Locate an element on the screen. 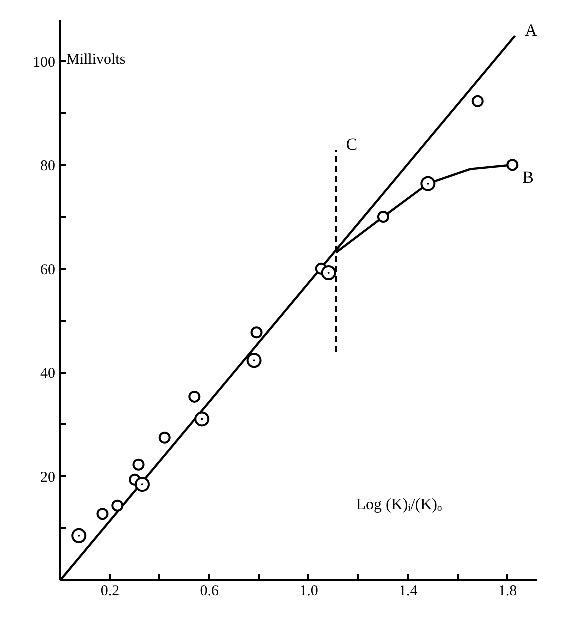 The image size is (577, 630). series-label: C is located at coordinates (352, 144).